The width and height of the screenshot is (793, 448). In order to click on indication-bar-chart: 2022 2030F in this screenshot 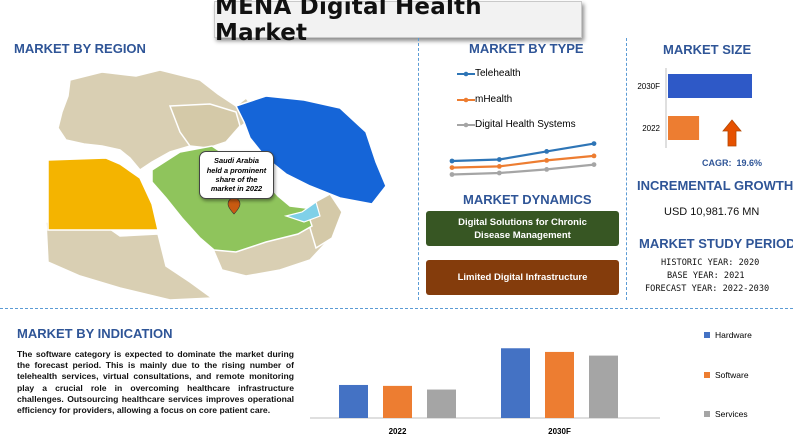, I will do `click(485, 392)`.